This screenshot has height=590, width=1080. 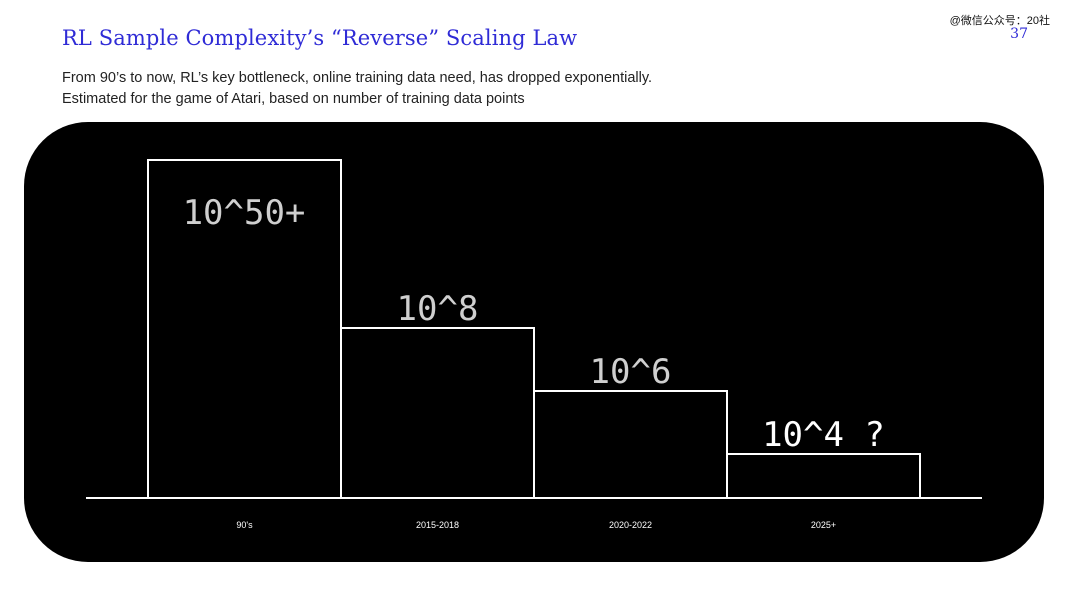 What do you see at coordinates (1019, 34) in the screenshot?
I see `page-number: 37` at bounding box center [1019, 34].